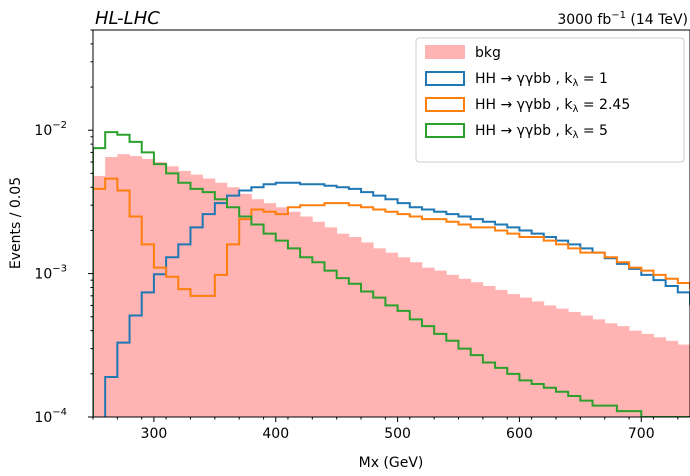 This screenshot has height=476, width=690. What do you see at coordinates (397, 434) in the screenshot?
I see `x-tick-label: 500` at bounding box center [397, 434].